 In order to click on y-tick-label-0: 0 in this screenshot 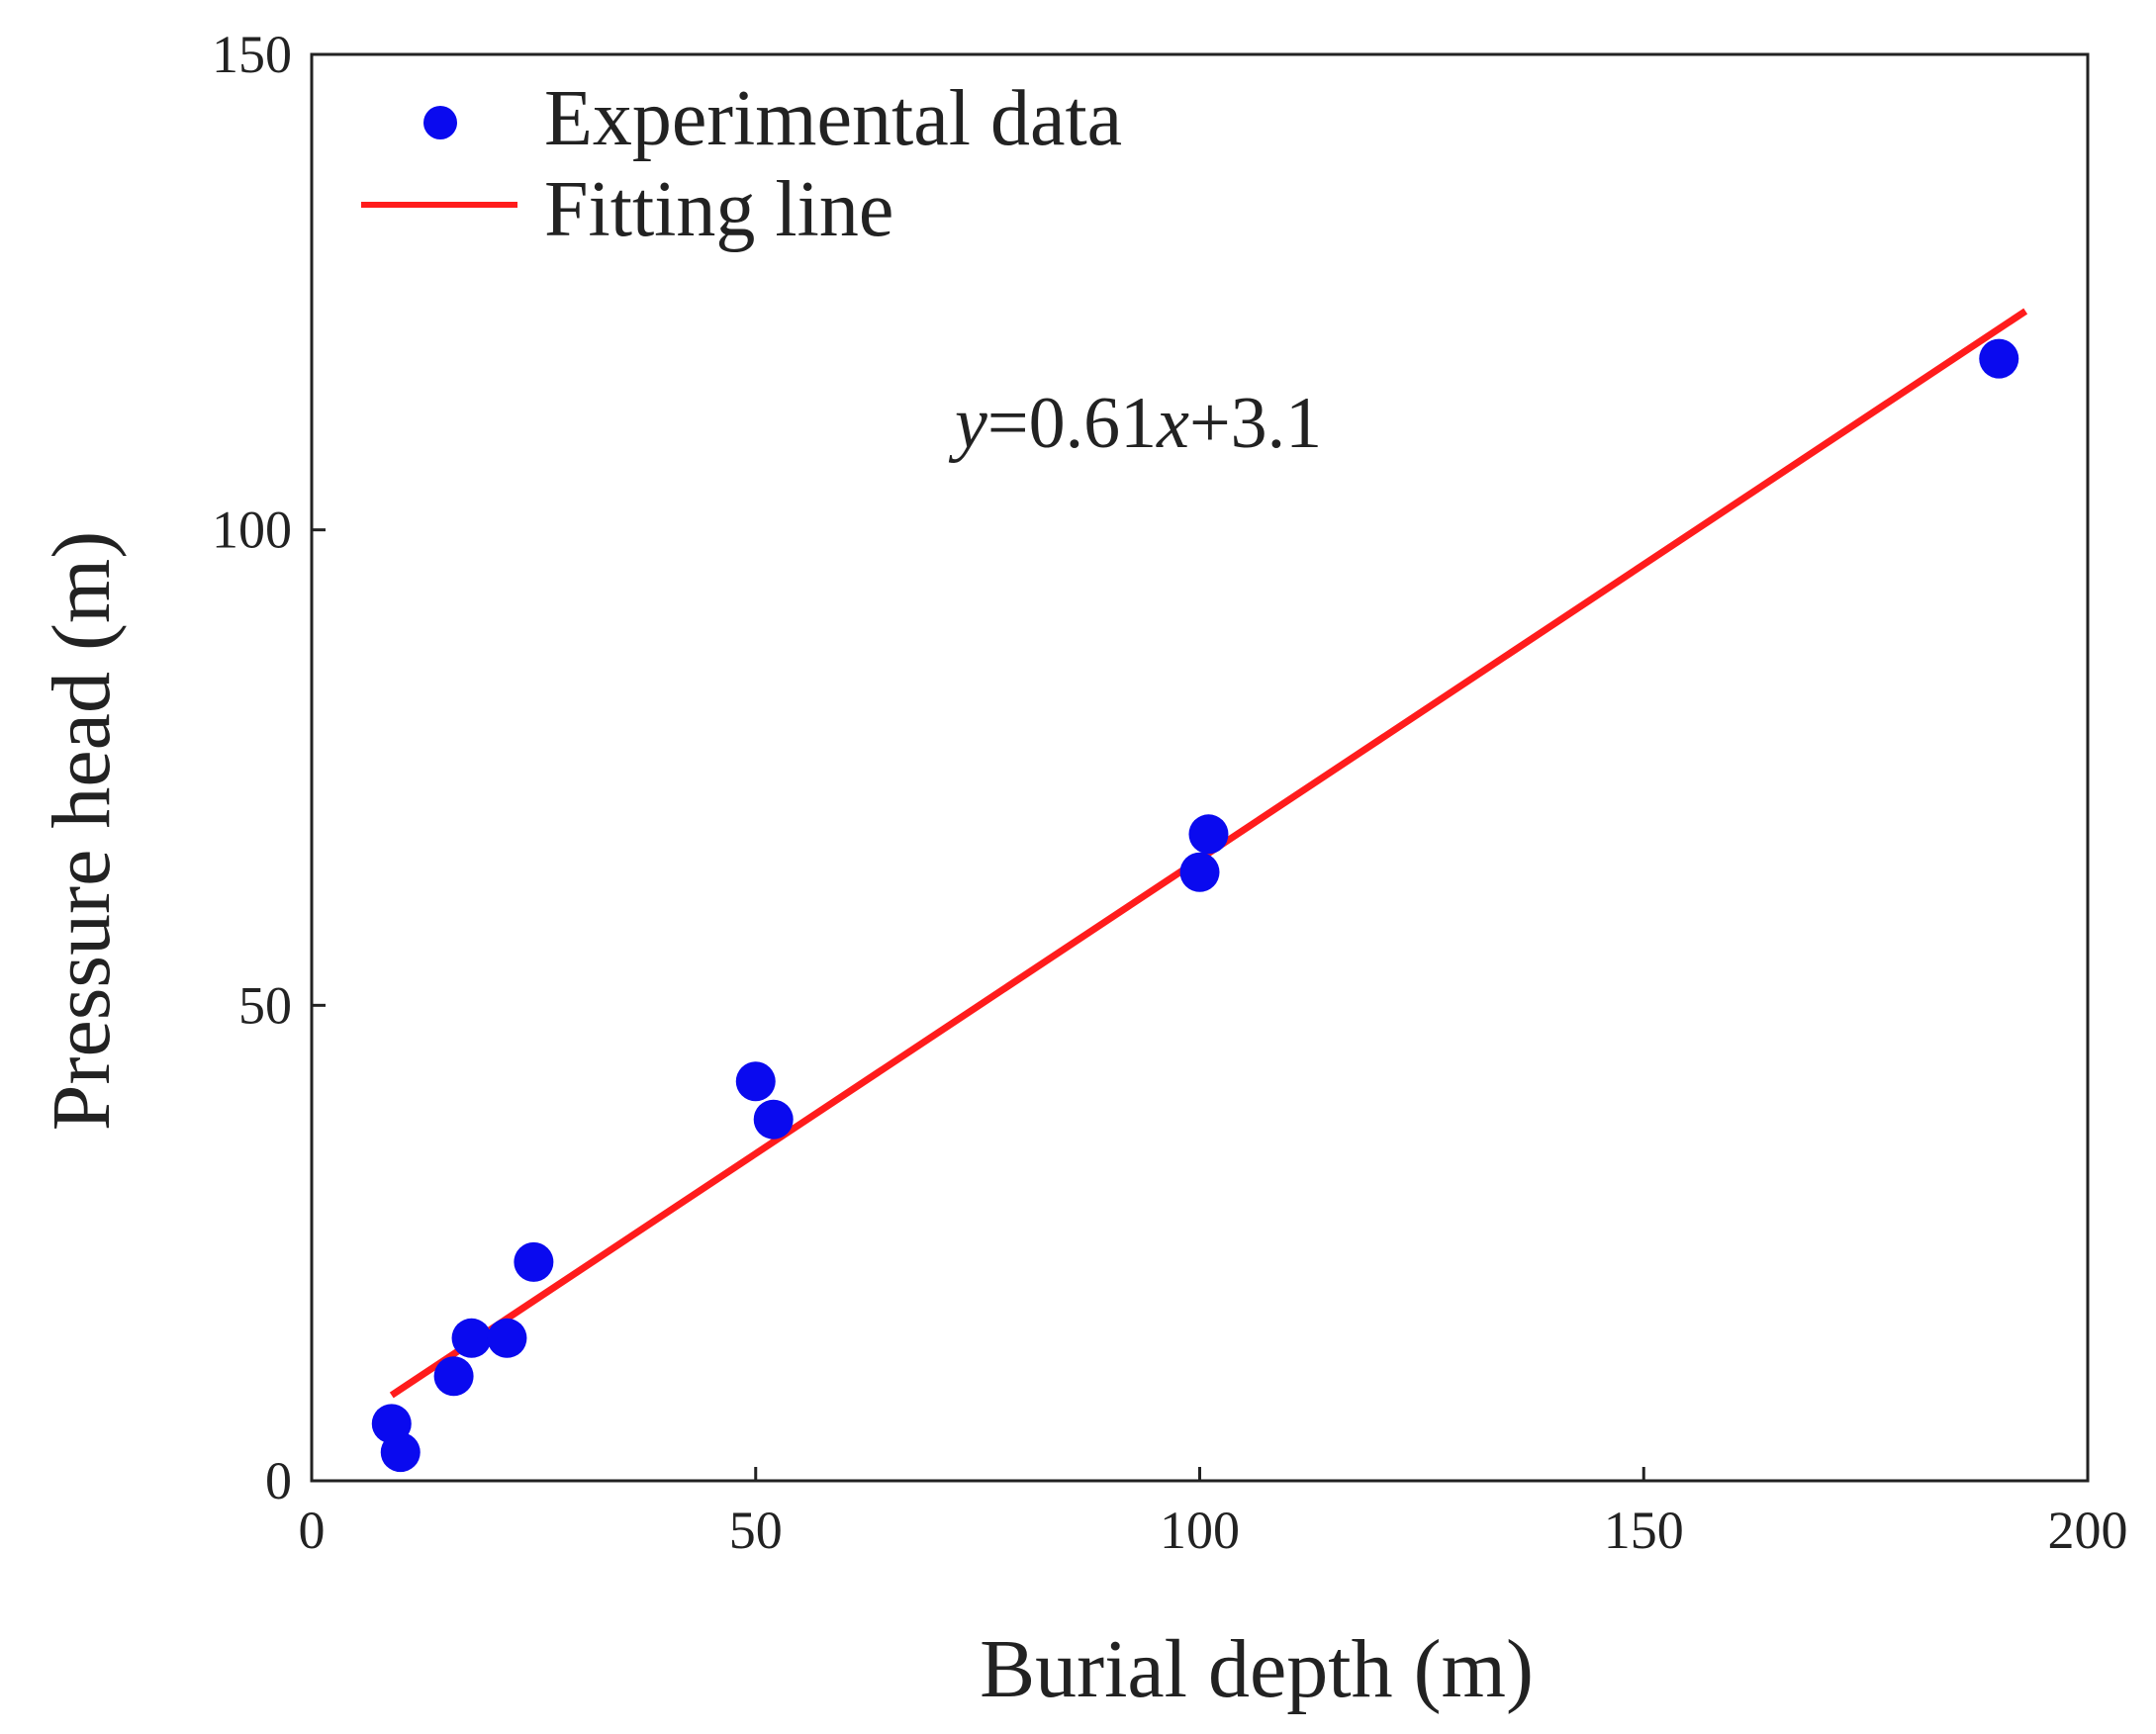, I will do `click(278, 1480)`.